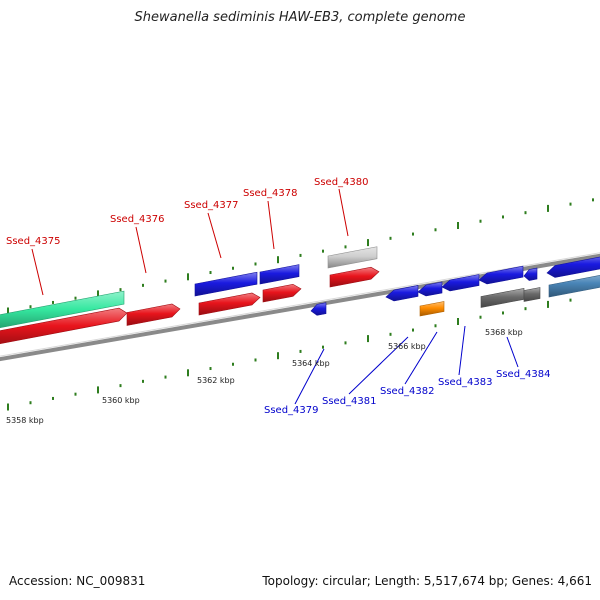 This screenshot has height=600, width=600. I want to click on reverse-gene-label: Ssed_4383, so click(465, 382).